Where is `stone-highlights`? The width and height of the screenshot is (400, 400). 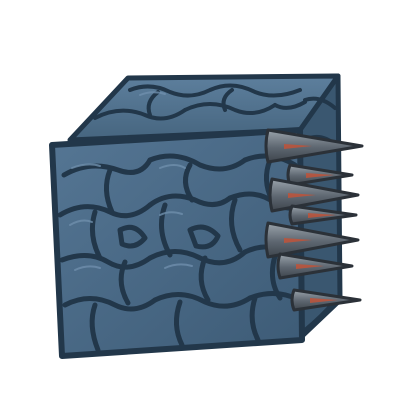
stone-highlights is located at coordinates (131, 181).